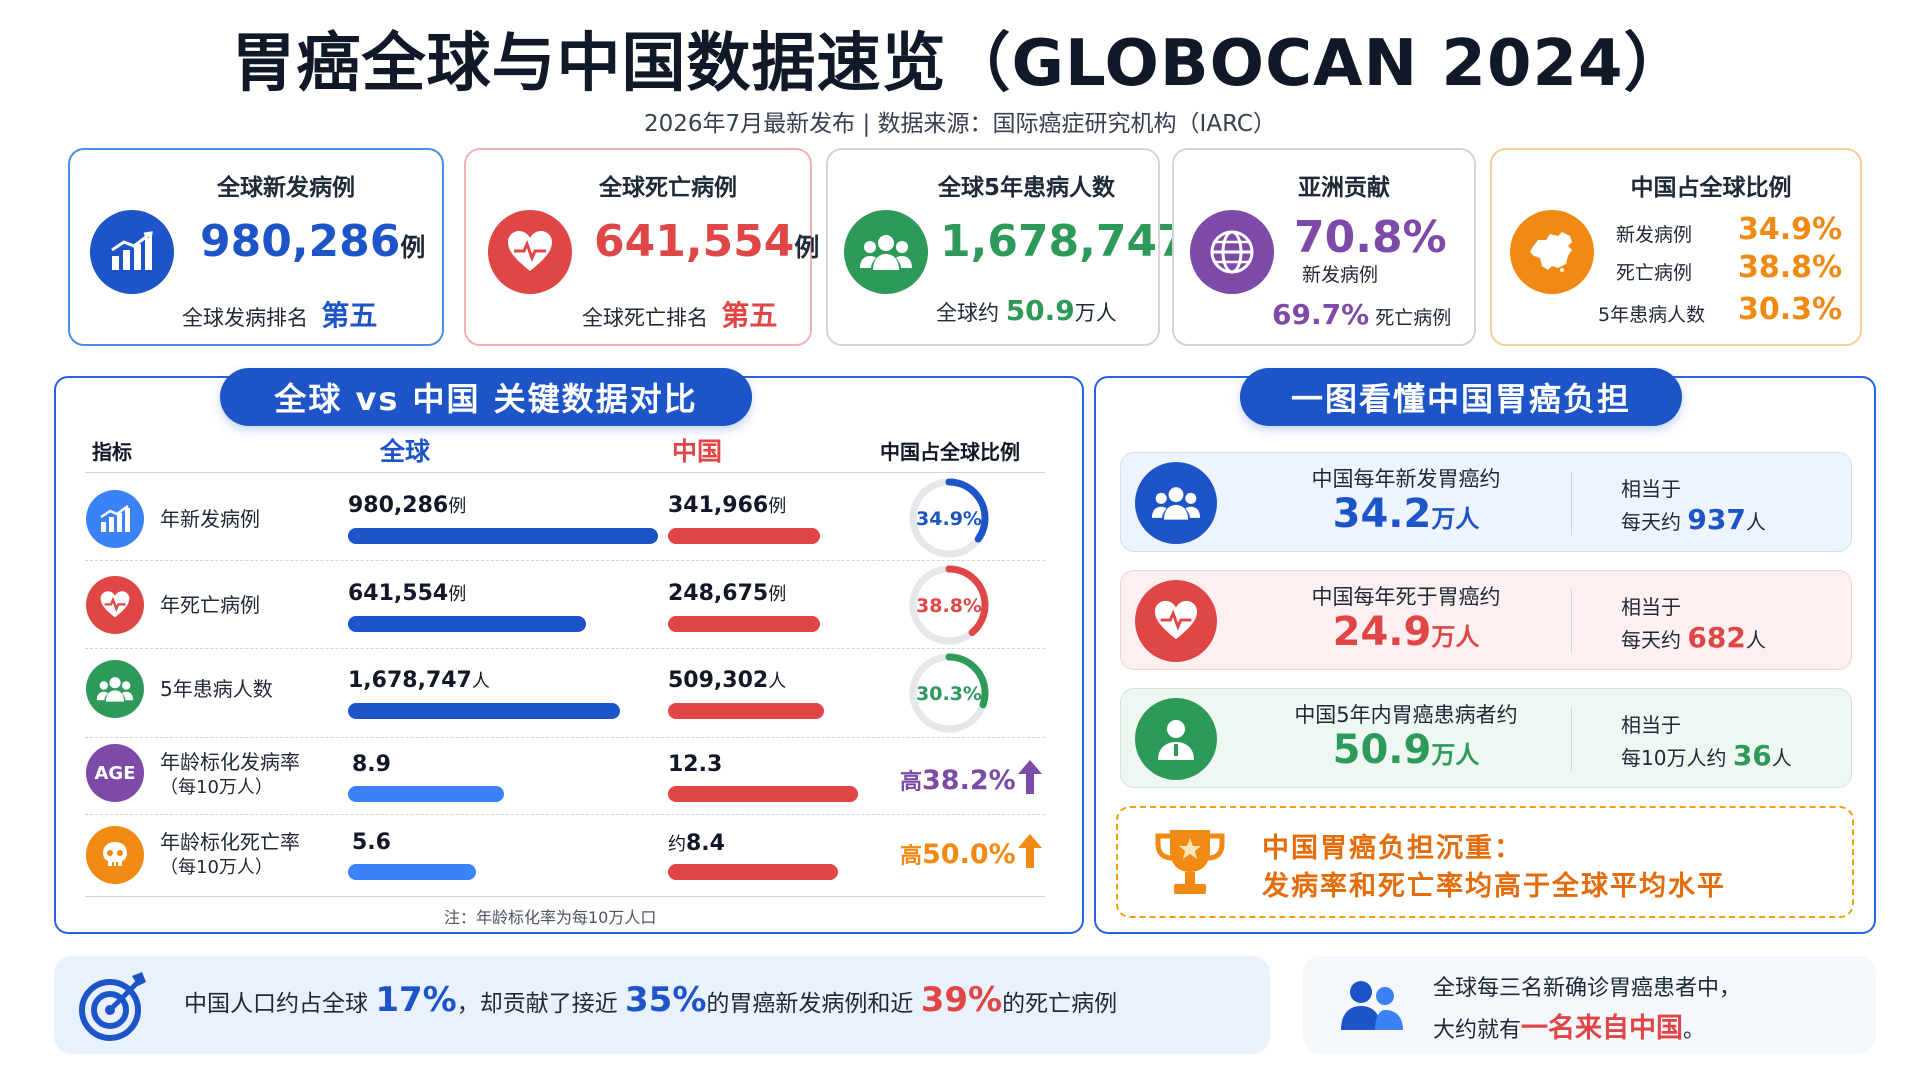 This screenshot has height=1080, width=1920. I want to click on per-number: 937, so click(1716, 519).